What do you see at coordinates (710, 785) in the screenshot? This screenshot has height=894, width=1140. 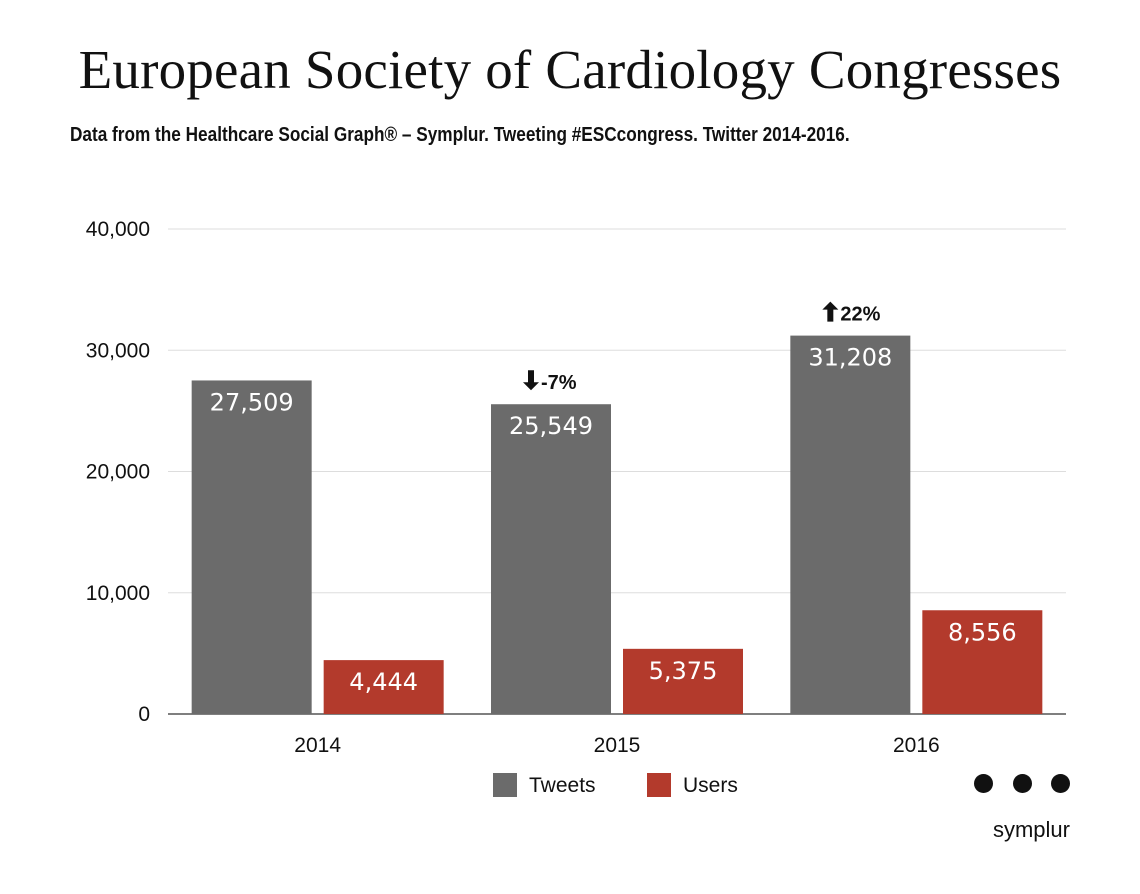 I see `legend-label: Users` at bounding box center [710, 785].